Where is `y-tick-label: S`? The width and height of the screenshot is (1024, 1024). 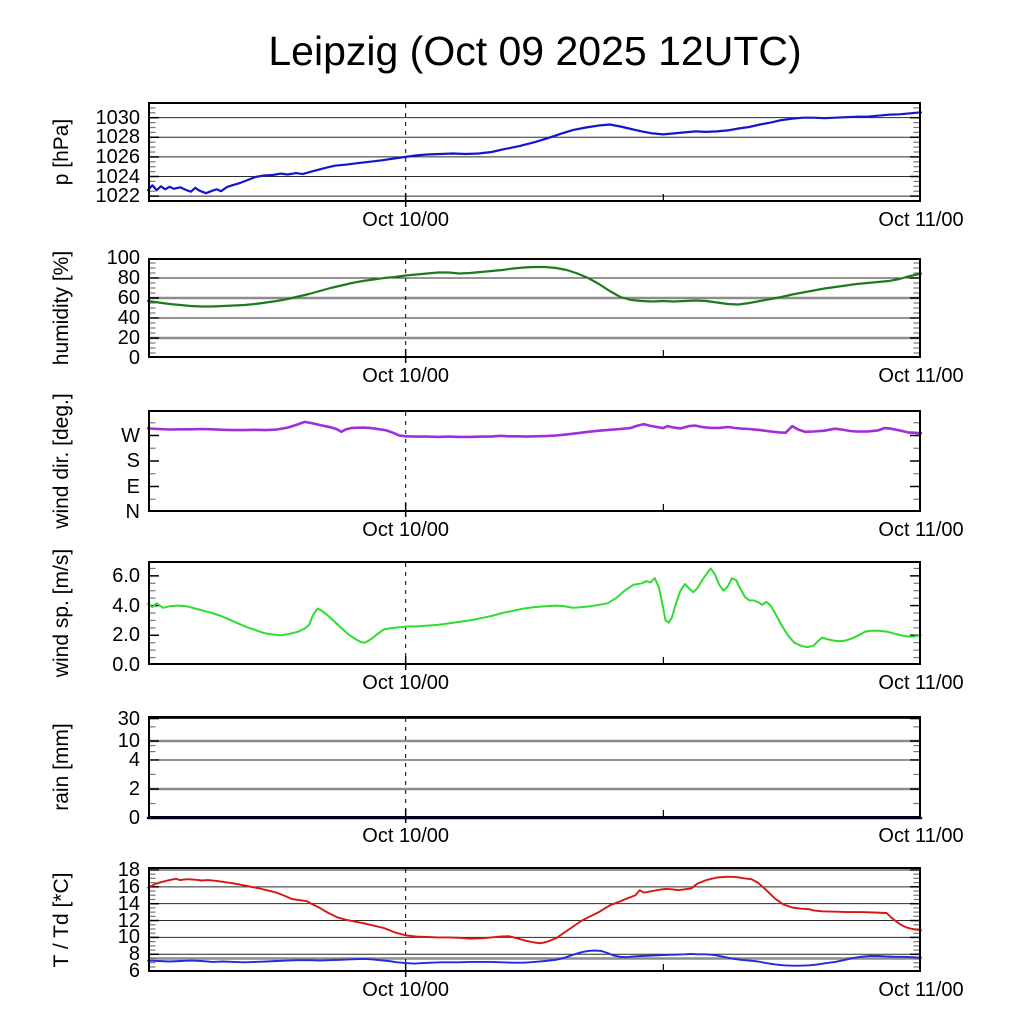 y-tick-label: S is located at coordinates (133, 461).